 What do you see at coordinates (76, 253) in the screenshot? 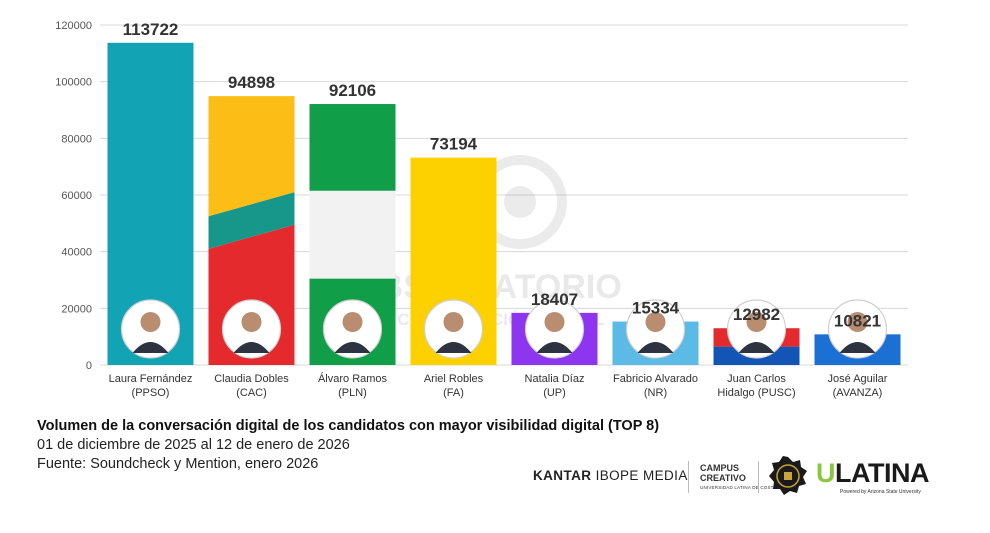
I see `y-tick-label: 40000` at bounding box center [76, 253].